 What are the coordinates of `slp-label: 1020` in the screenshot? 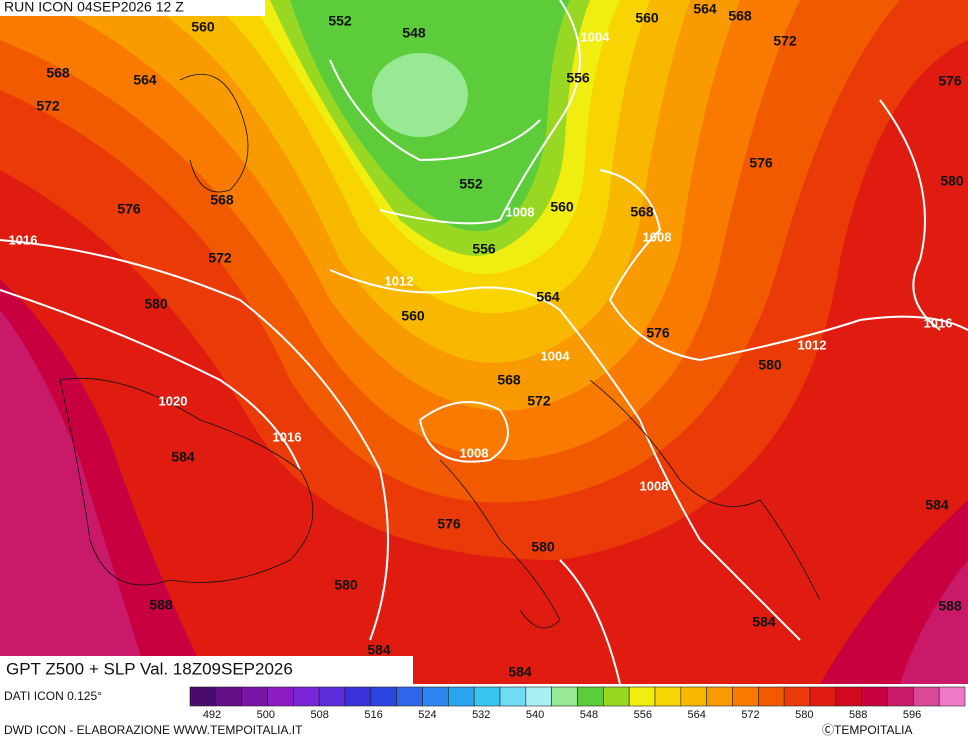 It's located at (173, 400).